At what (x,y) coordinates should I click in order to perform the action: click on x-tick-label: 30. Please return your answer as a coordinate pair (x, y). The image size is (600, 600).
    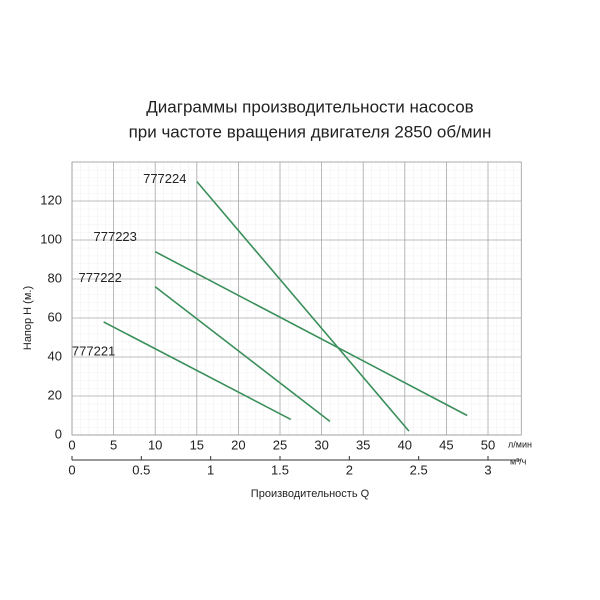
    Looking at the image, I should click on (321, 444).